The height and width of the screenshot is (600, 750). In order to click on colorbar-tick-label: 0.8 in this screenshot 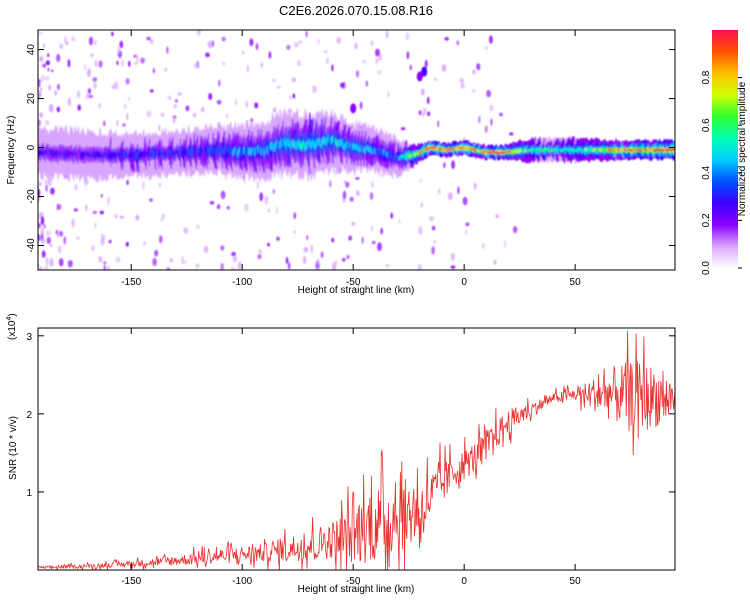, I will do `click(706, 77)`.